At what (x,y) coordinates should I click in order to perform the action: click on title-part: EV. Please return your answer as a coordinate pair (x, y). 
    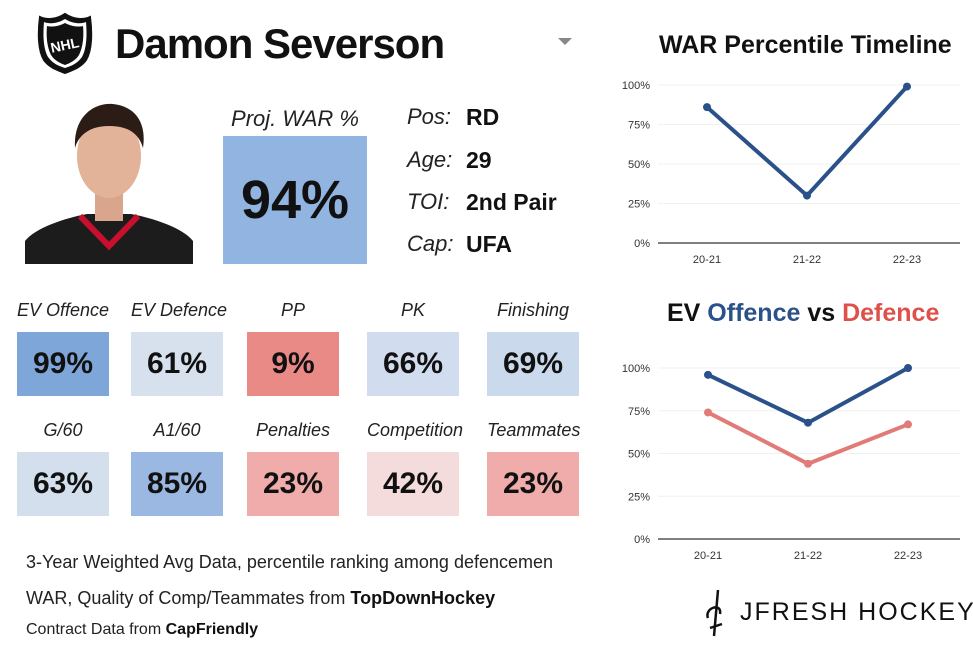
    Looking at the image, I should click on (687, 313).